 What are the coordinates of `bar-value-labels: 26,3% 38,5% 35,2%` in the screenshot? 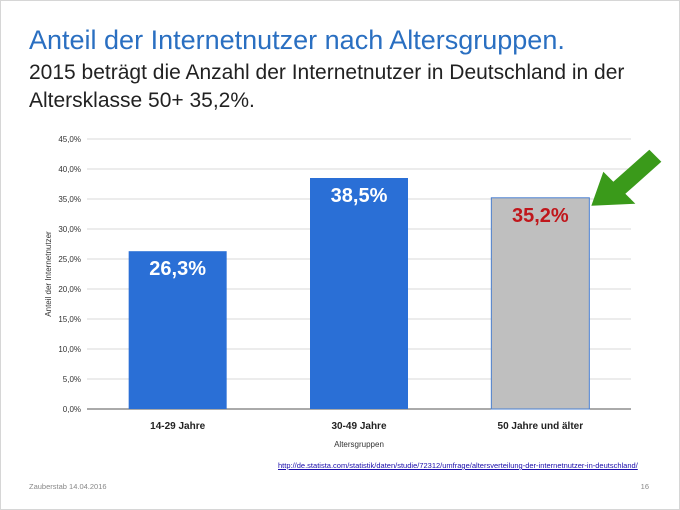 It's located at (359, 232).